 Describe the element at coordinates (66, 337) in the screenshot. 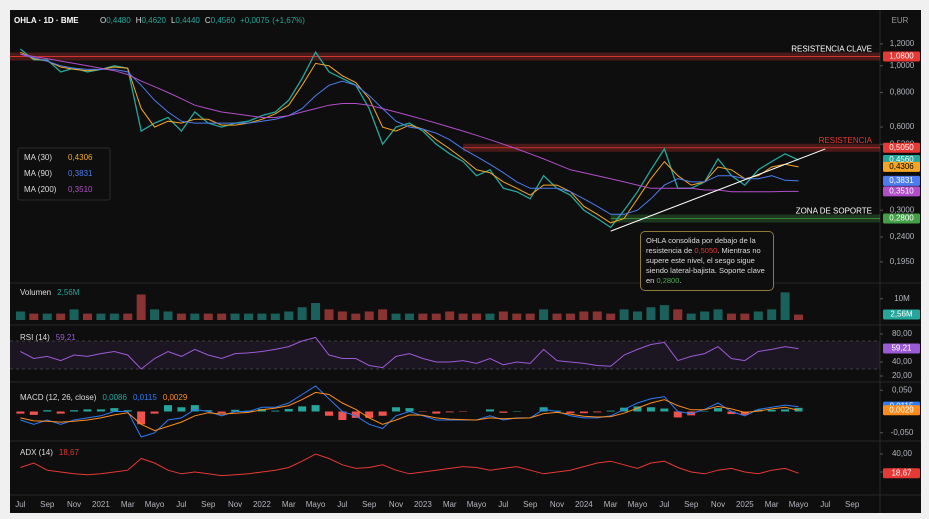

I see `pane-value: 59,21` at that location.